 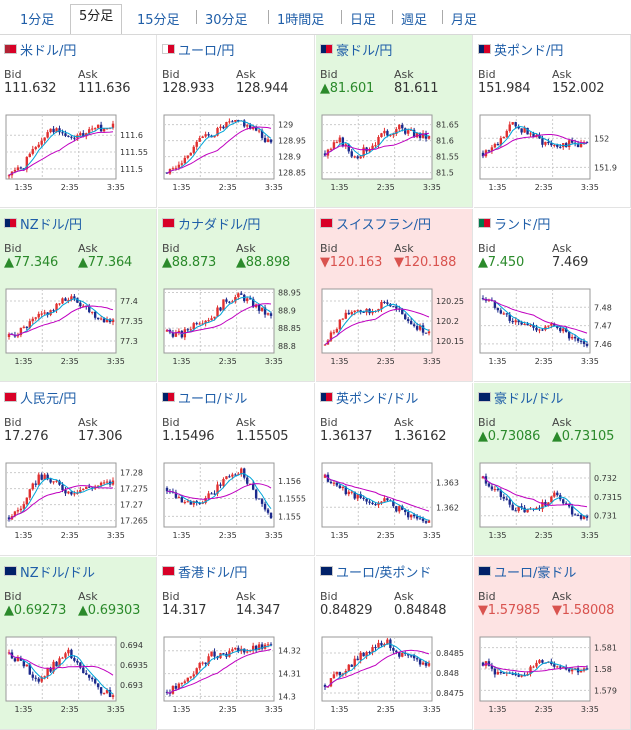 I want to click on pair-header: 人民元/円, so click(x=40, y=398).